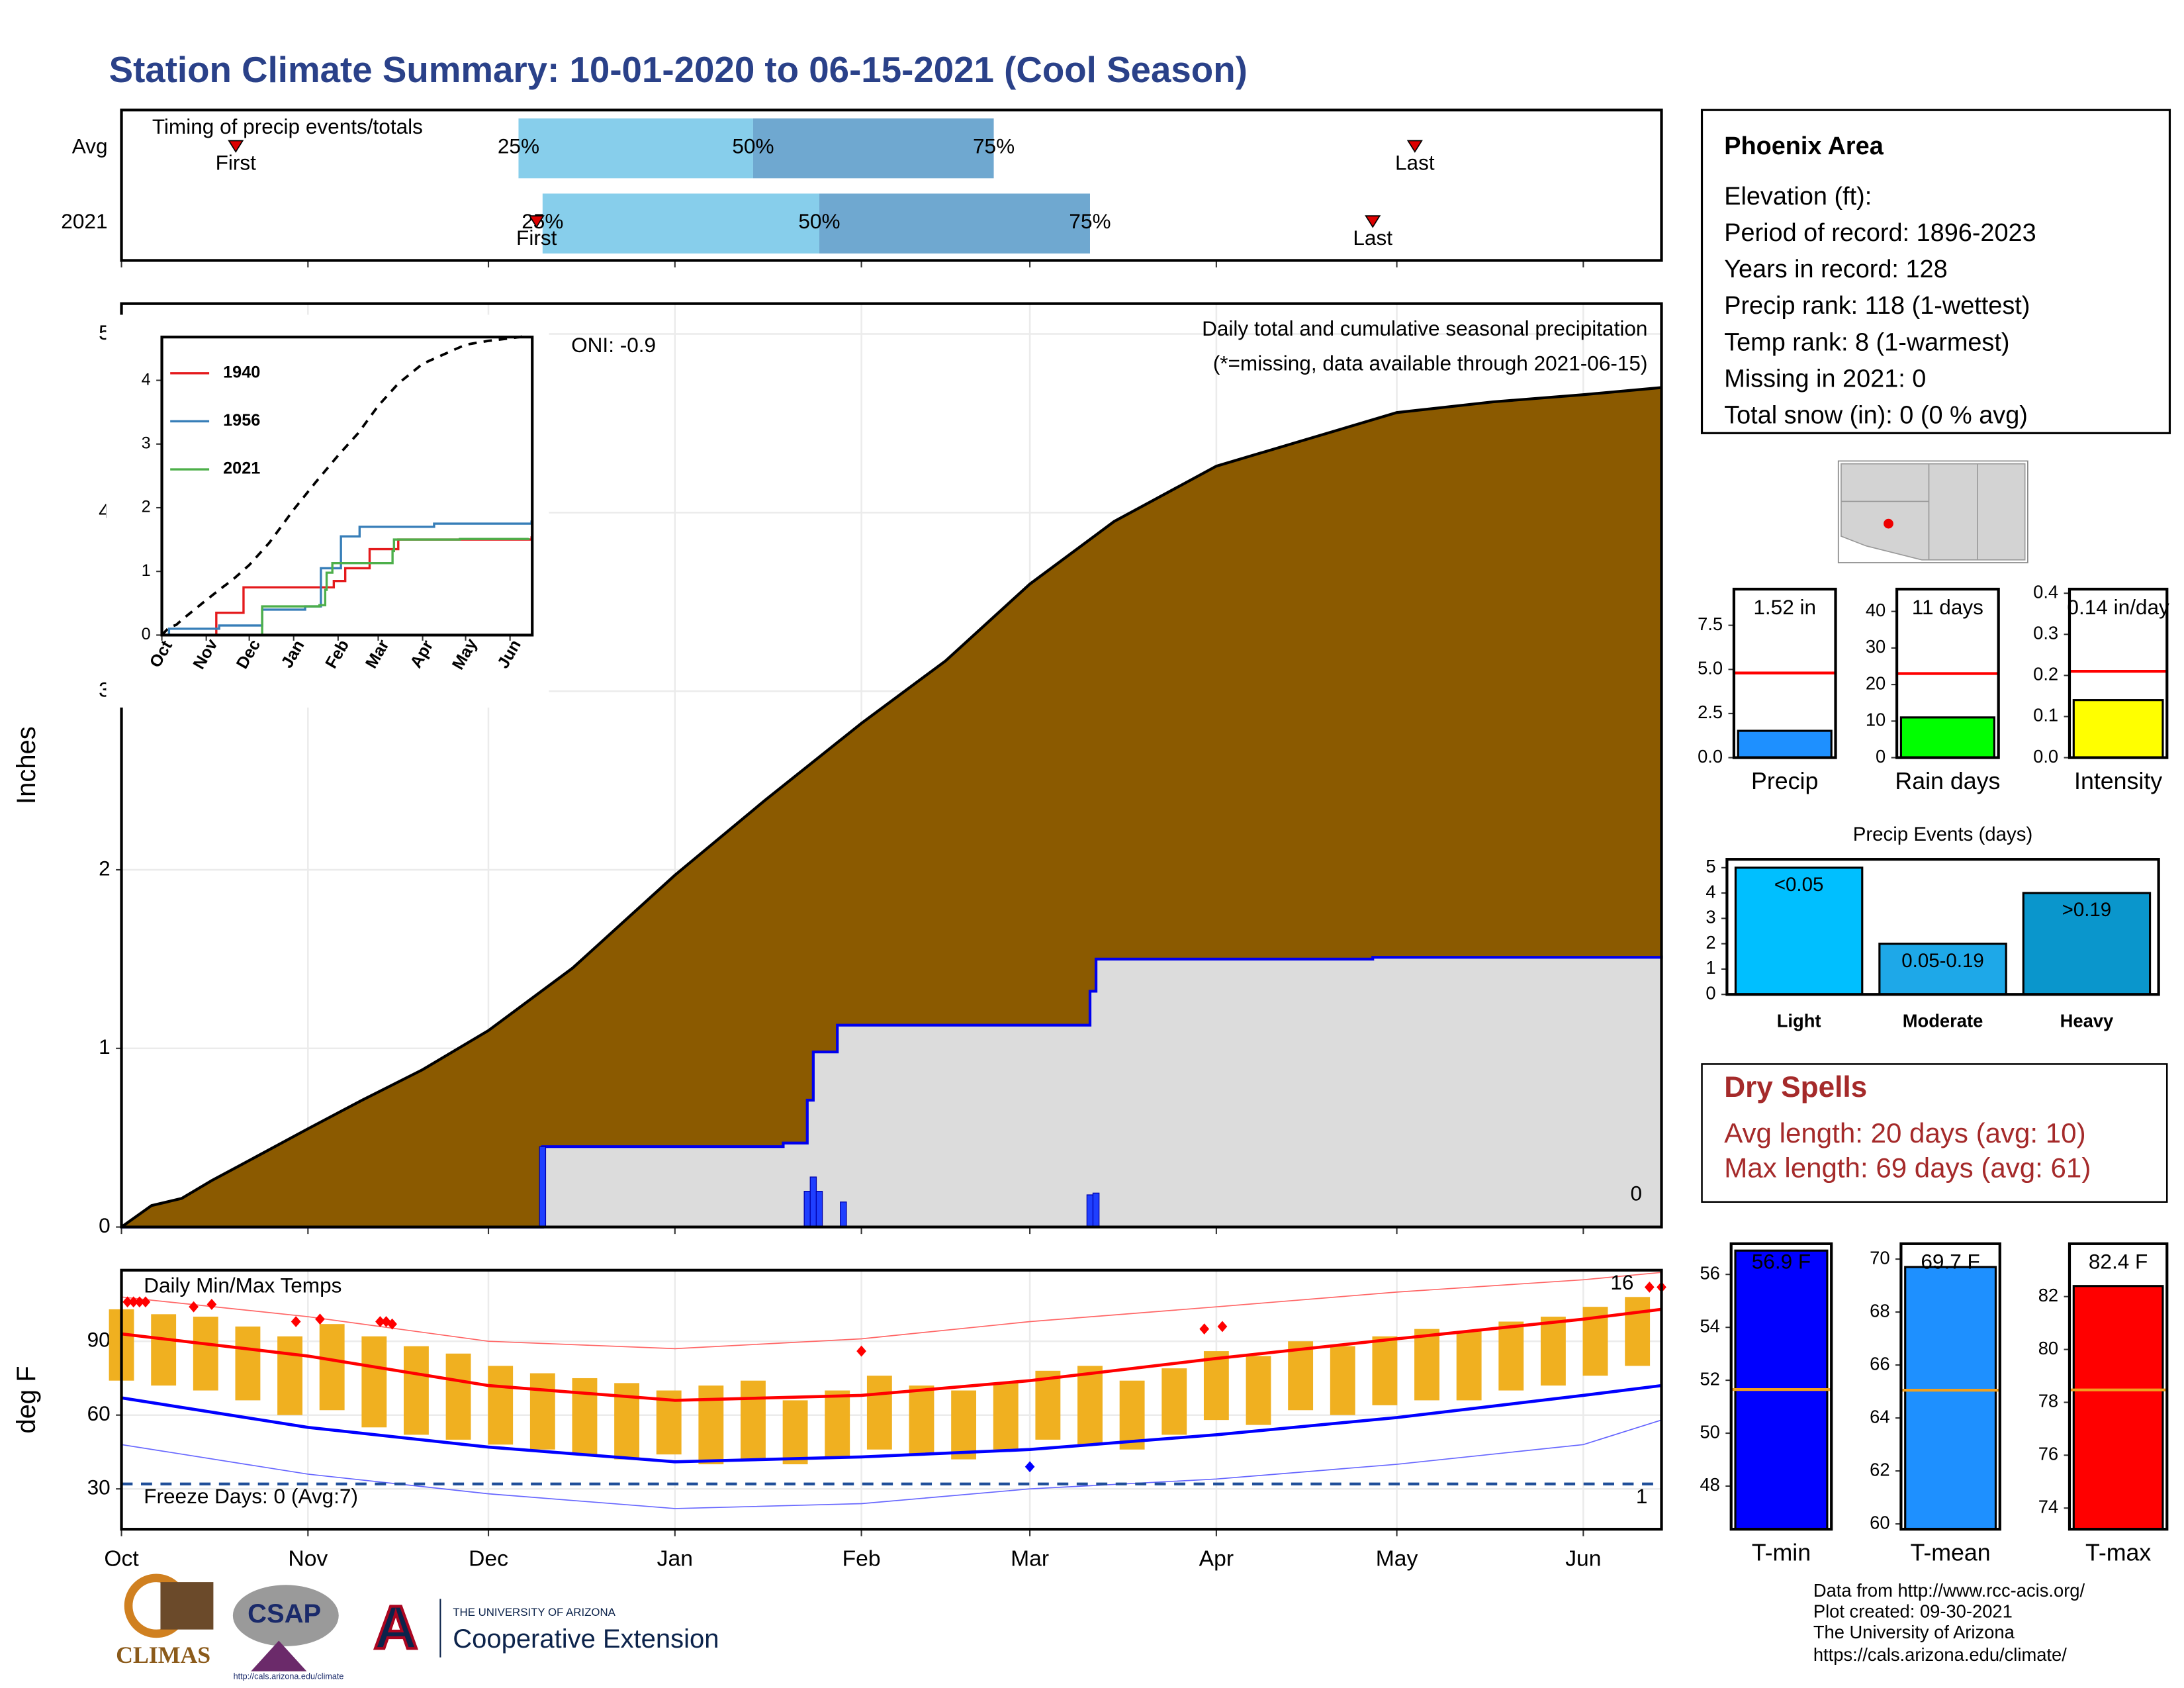  Describe the element at coordinates (1876, 610) in the screenshot. I see `y-tick-label: 40` at that location.